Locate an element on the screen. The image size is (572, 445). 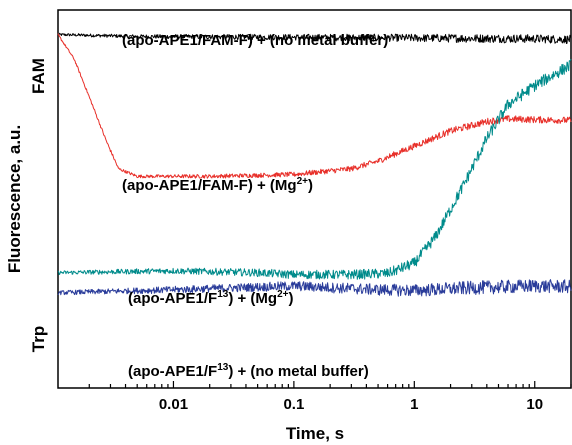
annotation-red-series: (apo-APE1/FAM-F) + (Mg2+) is located at coordinates (217, 185).